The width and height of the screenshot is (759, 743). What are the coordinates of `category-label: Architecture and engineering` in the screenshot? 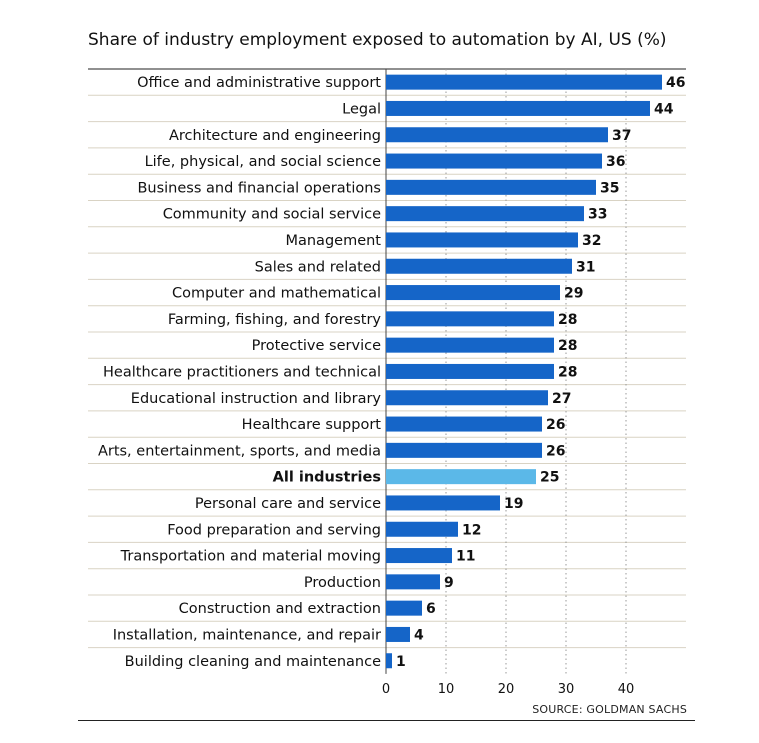 It's located at (275, 136).